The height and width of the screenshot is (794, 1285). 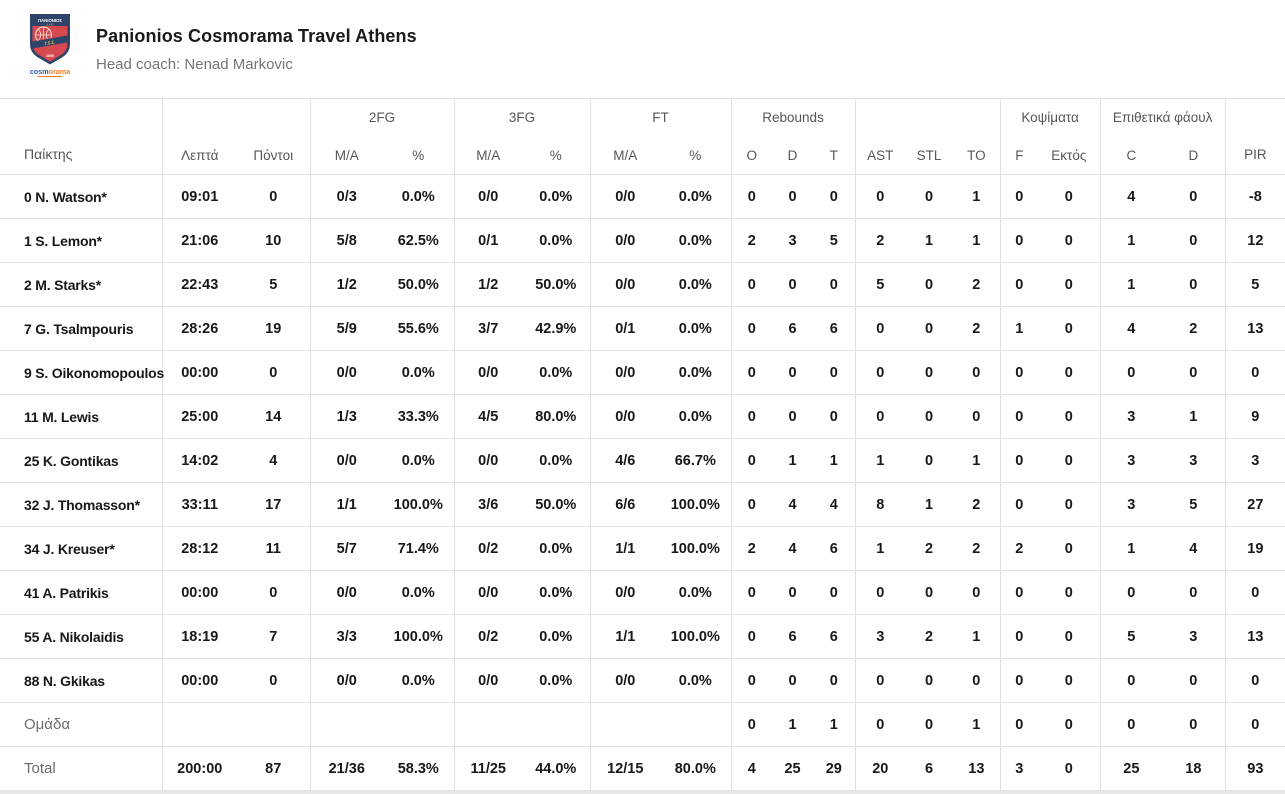 I want to click on stat-cell: 55.6%, so click(x=419, y=328).